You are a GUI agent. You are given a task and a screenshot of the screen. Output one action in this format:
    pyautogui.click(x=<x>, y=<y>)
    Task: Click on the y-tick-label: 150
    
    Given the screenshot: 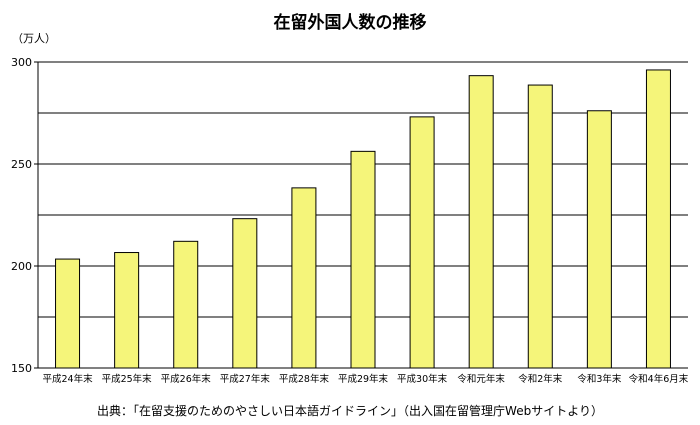 What is the action you would take?
    pyautogui.click(x=21, y=368)
    